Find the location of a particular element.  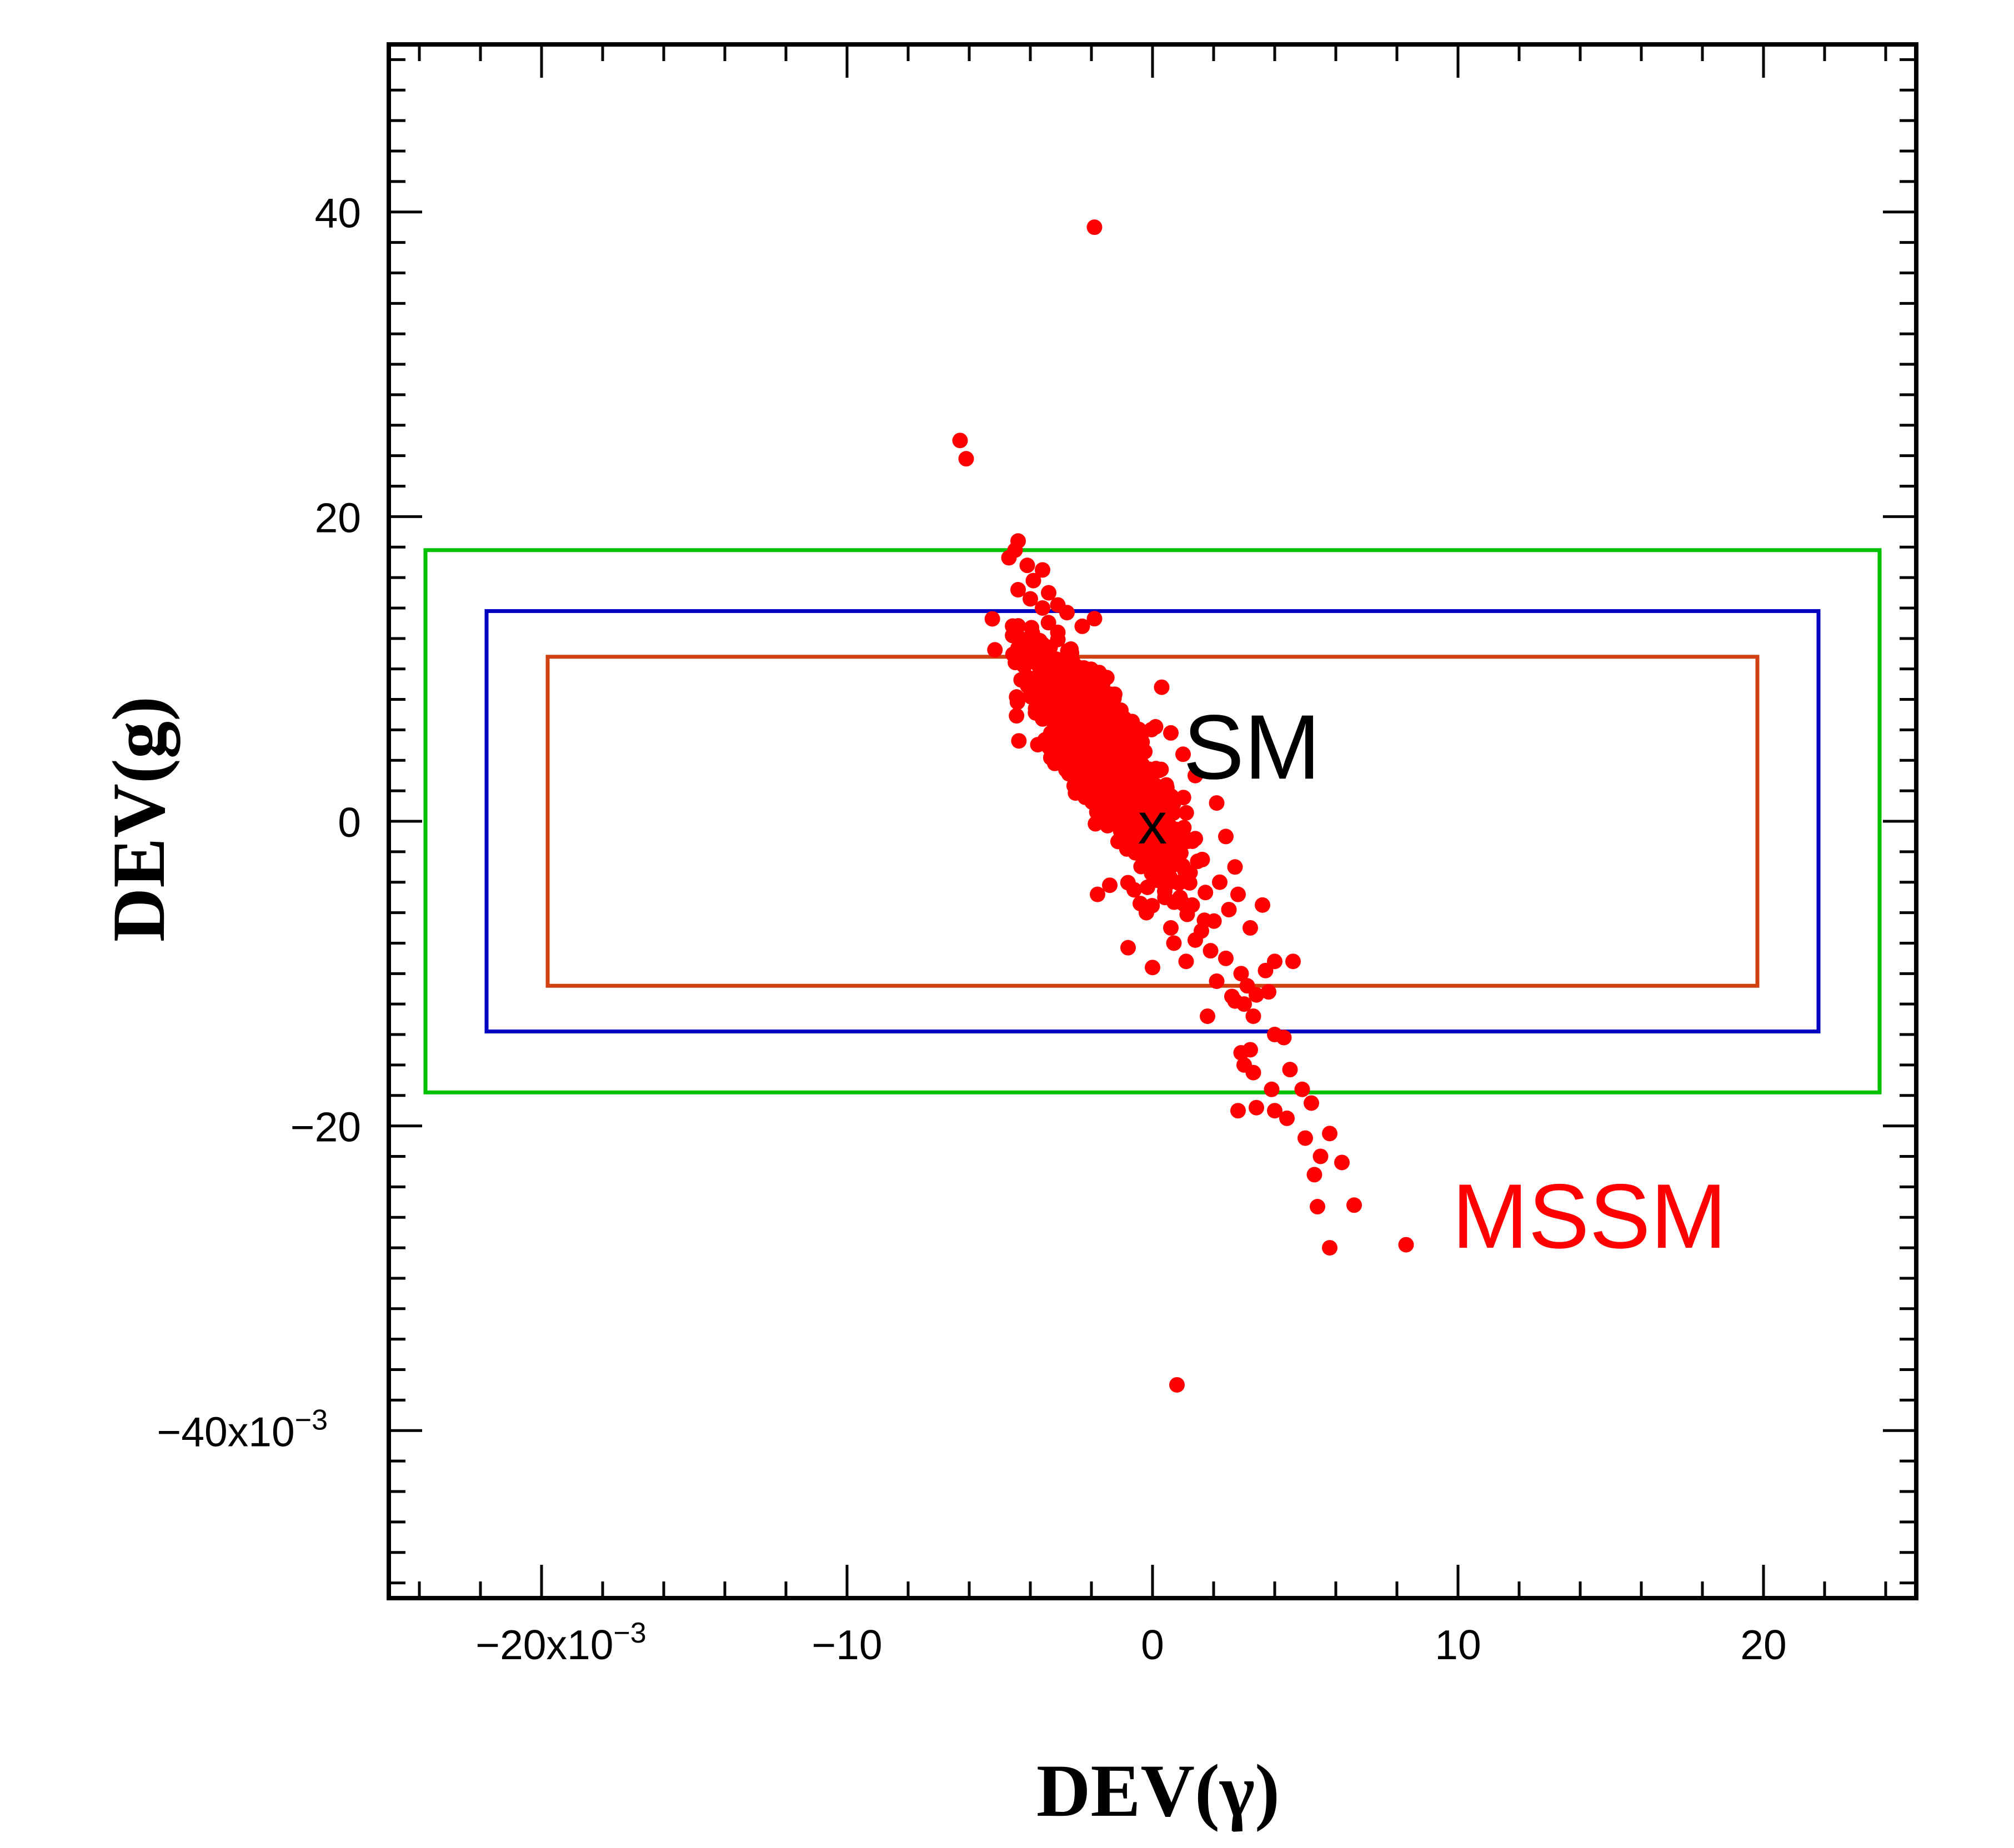

y-tick-label: −40x10⁻³ is located at coordinates (242, 1430).